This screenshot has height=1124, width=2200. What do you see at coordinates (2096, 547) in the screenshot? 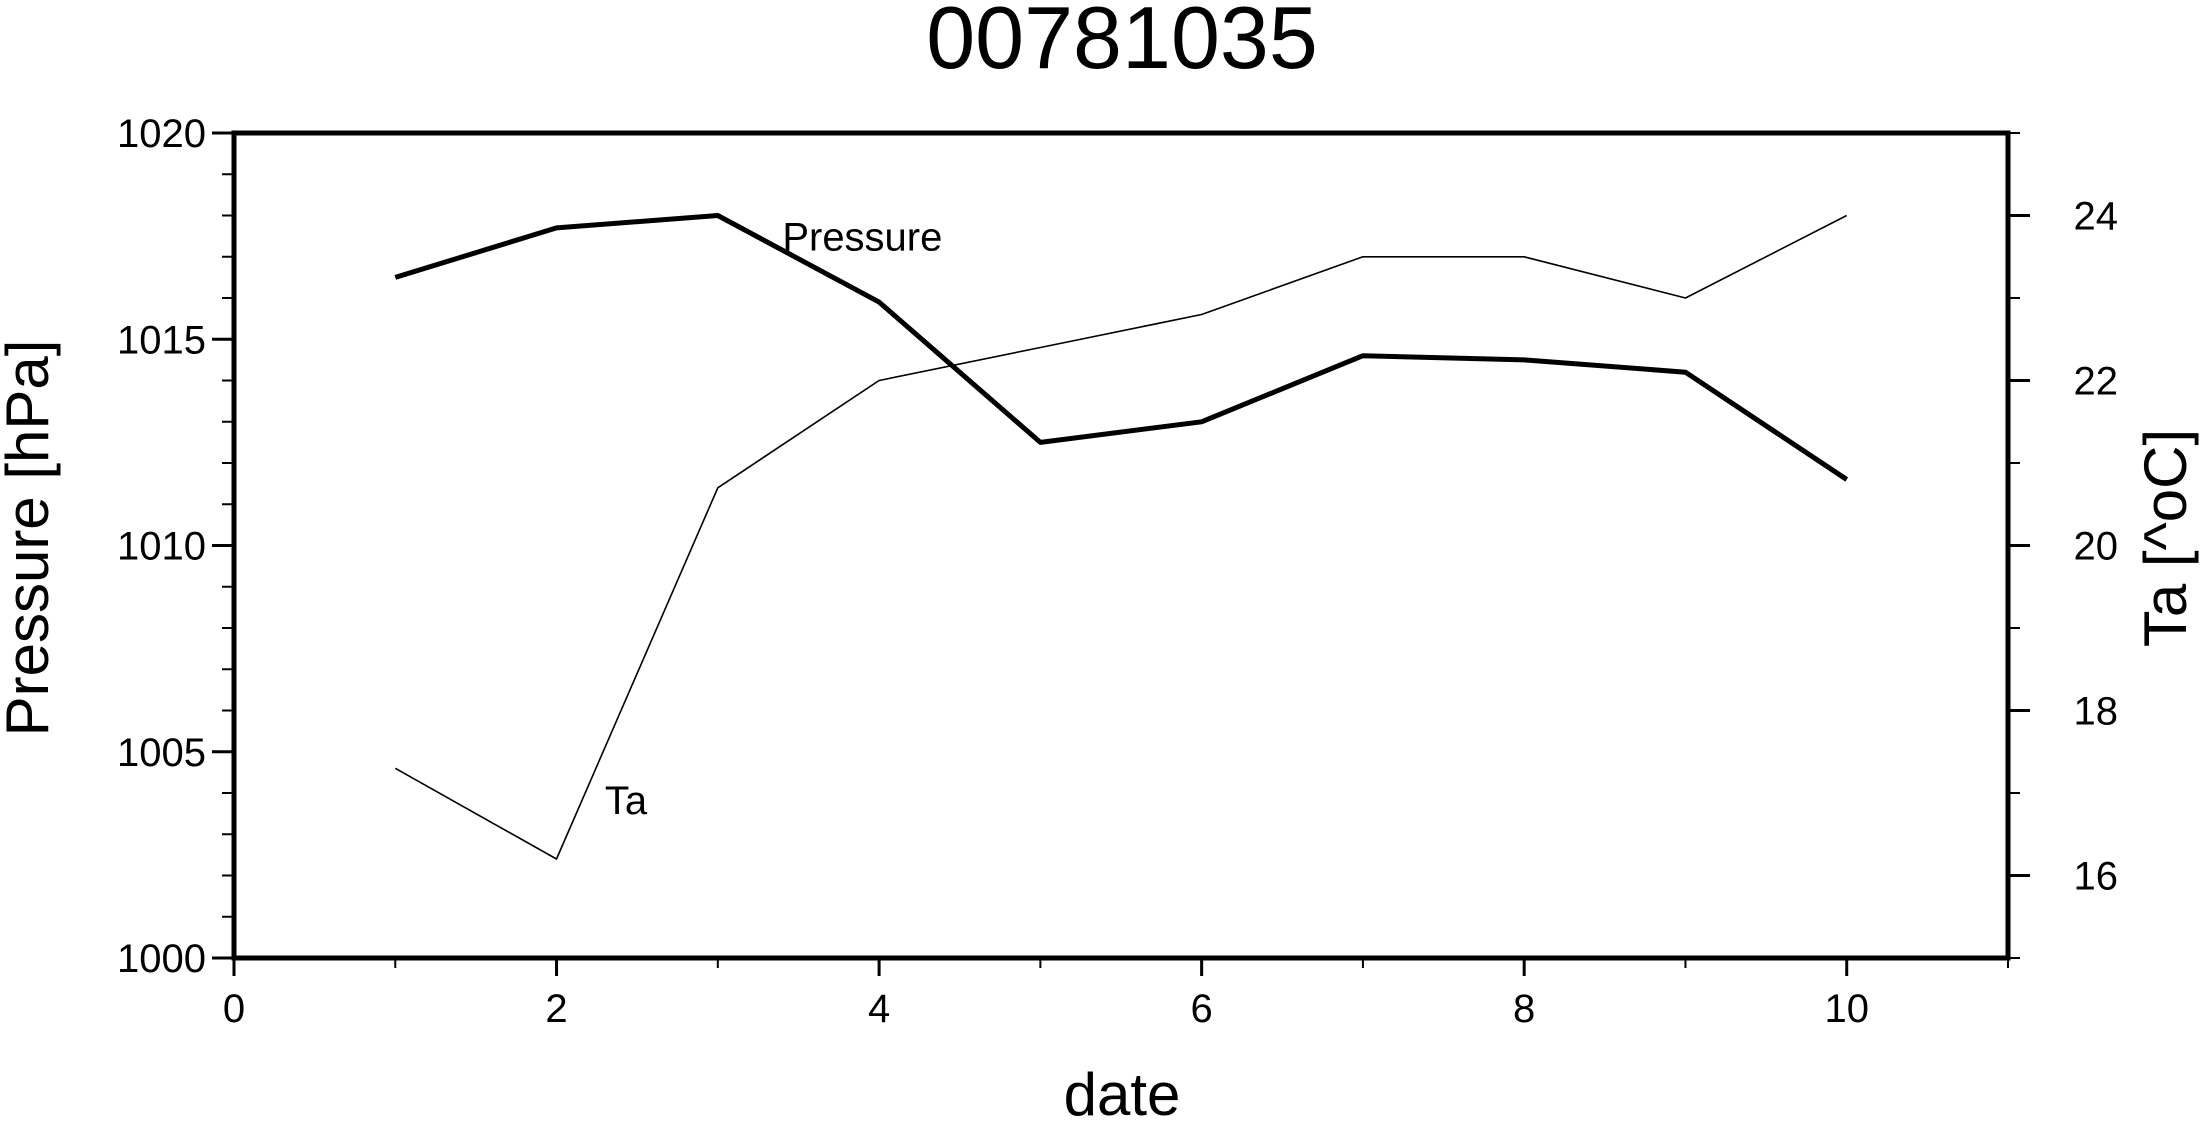
I see `y-right-tick-label: 20` at bounding box center [2096, 547].